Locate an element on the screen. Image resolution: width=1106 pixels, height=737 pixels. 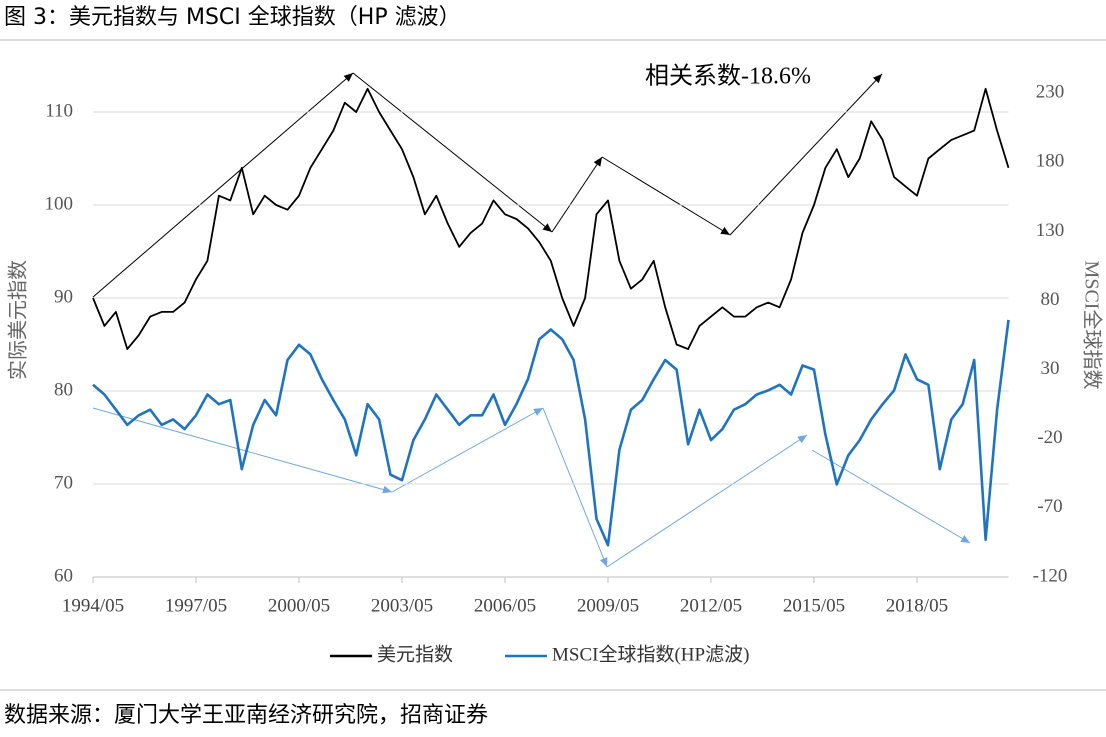
x-tick-label: 1997/05 is located at coordinates (196, 605).